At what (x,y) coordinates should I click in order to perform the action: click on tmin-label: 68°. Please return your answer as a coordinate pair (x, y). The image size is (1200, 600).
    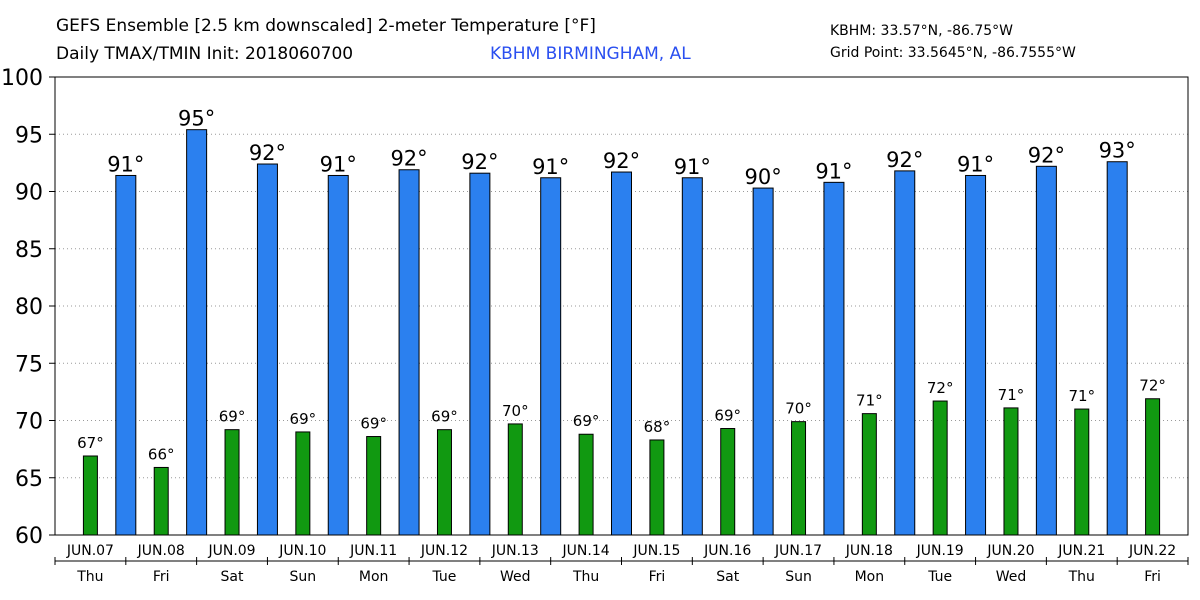
    Looking at the image, I should click on (657, 427).